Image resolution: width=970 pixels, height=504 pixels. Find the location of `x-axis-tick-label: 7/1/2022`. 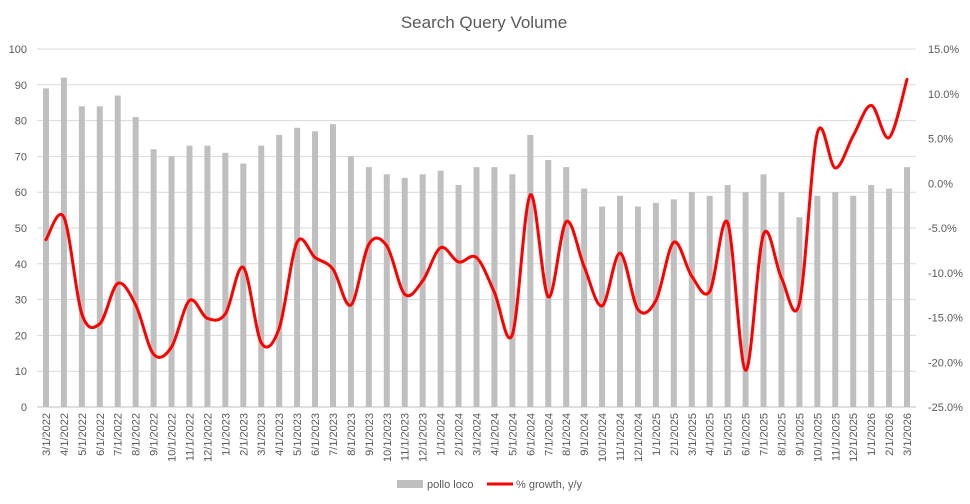

x-axis-tick-label: 7/1/2022 is located at coordinates (119, 434).